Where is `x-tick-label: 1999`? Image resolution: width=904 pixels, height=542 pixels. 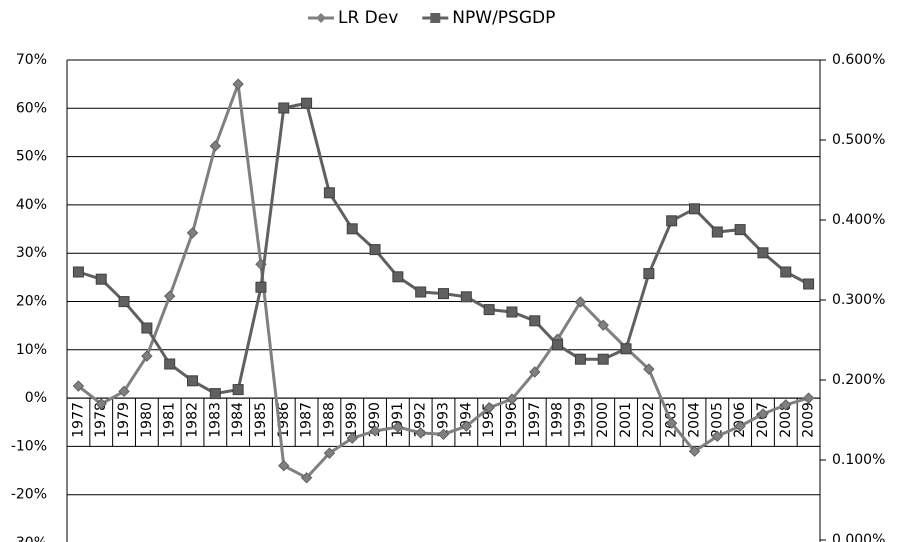
x-tick-label: 1999 is located at coordinates (580, 420).